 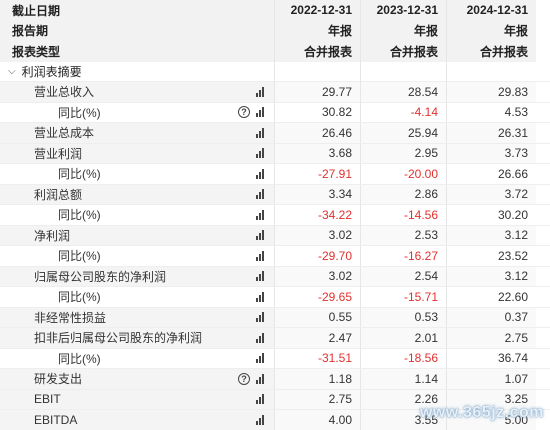 What do you see at coordinates (512, 255) in the screenshot?
I see `row-value: 23.52` at bounding box center [512, 255].